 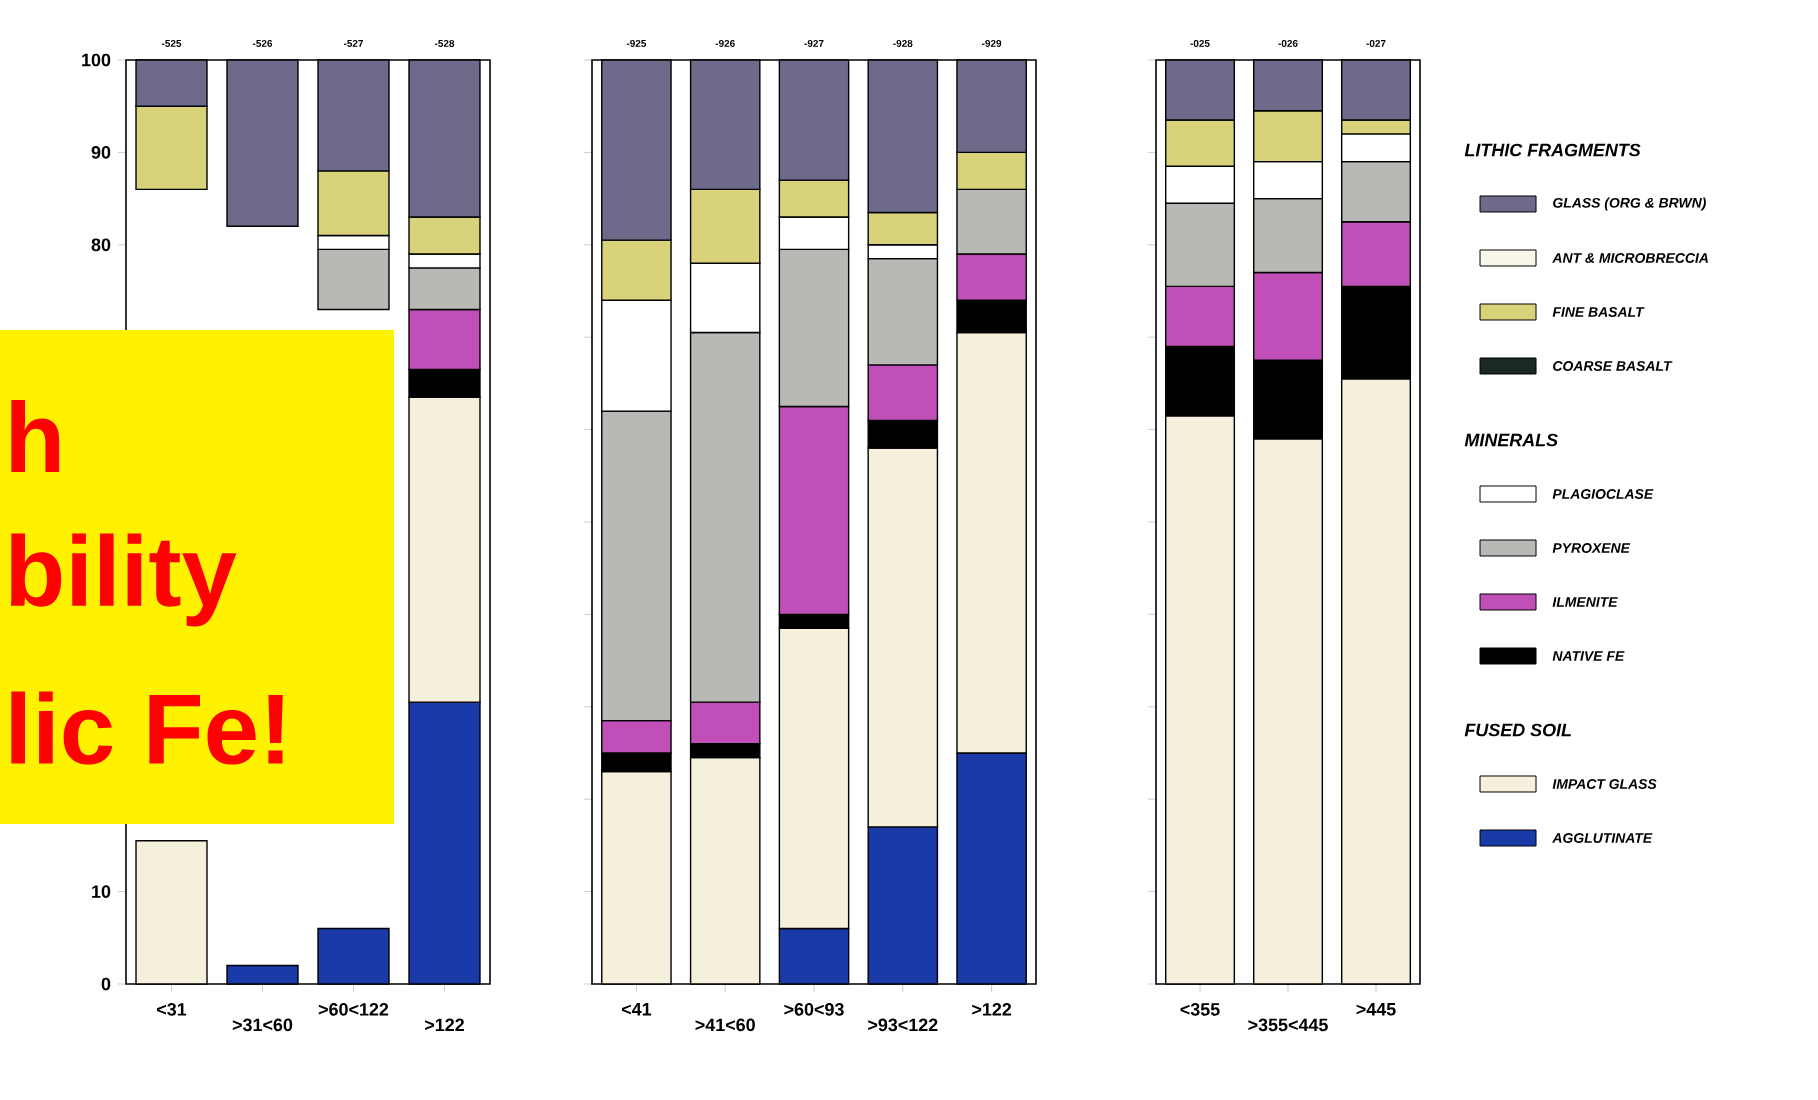 What do you see at coordinates (1376, 1009) in the screenshot?
I see `x-tick-label: >445` at bounding box center [1376, 1009].